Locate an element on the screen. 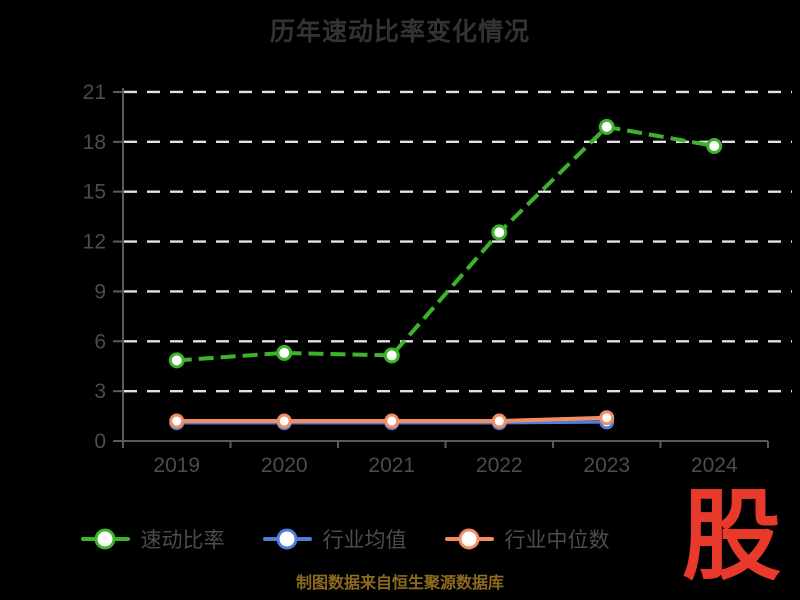 This screenshot has width=800, height=600. legend-item-industry-median: 行业中位数 is located at coordinates (527, 539).